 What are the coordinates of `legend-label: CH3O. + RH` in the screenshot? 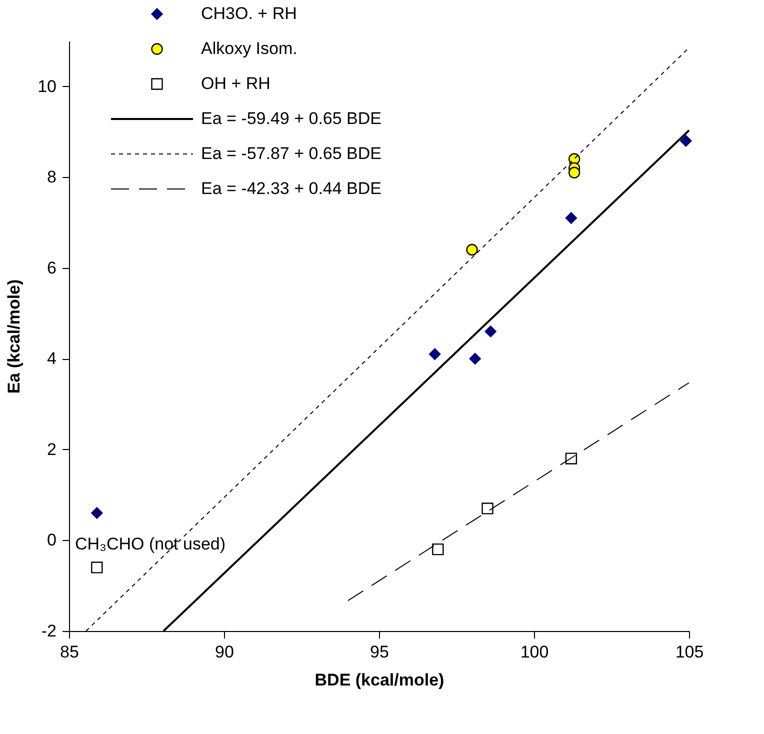 It's located at (249, 13).